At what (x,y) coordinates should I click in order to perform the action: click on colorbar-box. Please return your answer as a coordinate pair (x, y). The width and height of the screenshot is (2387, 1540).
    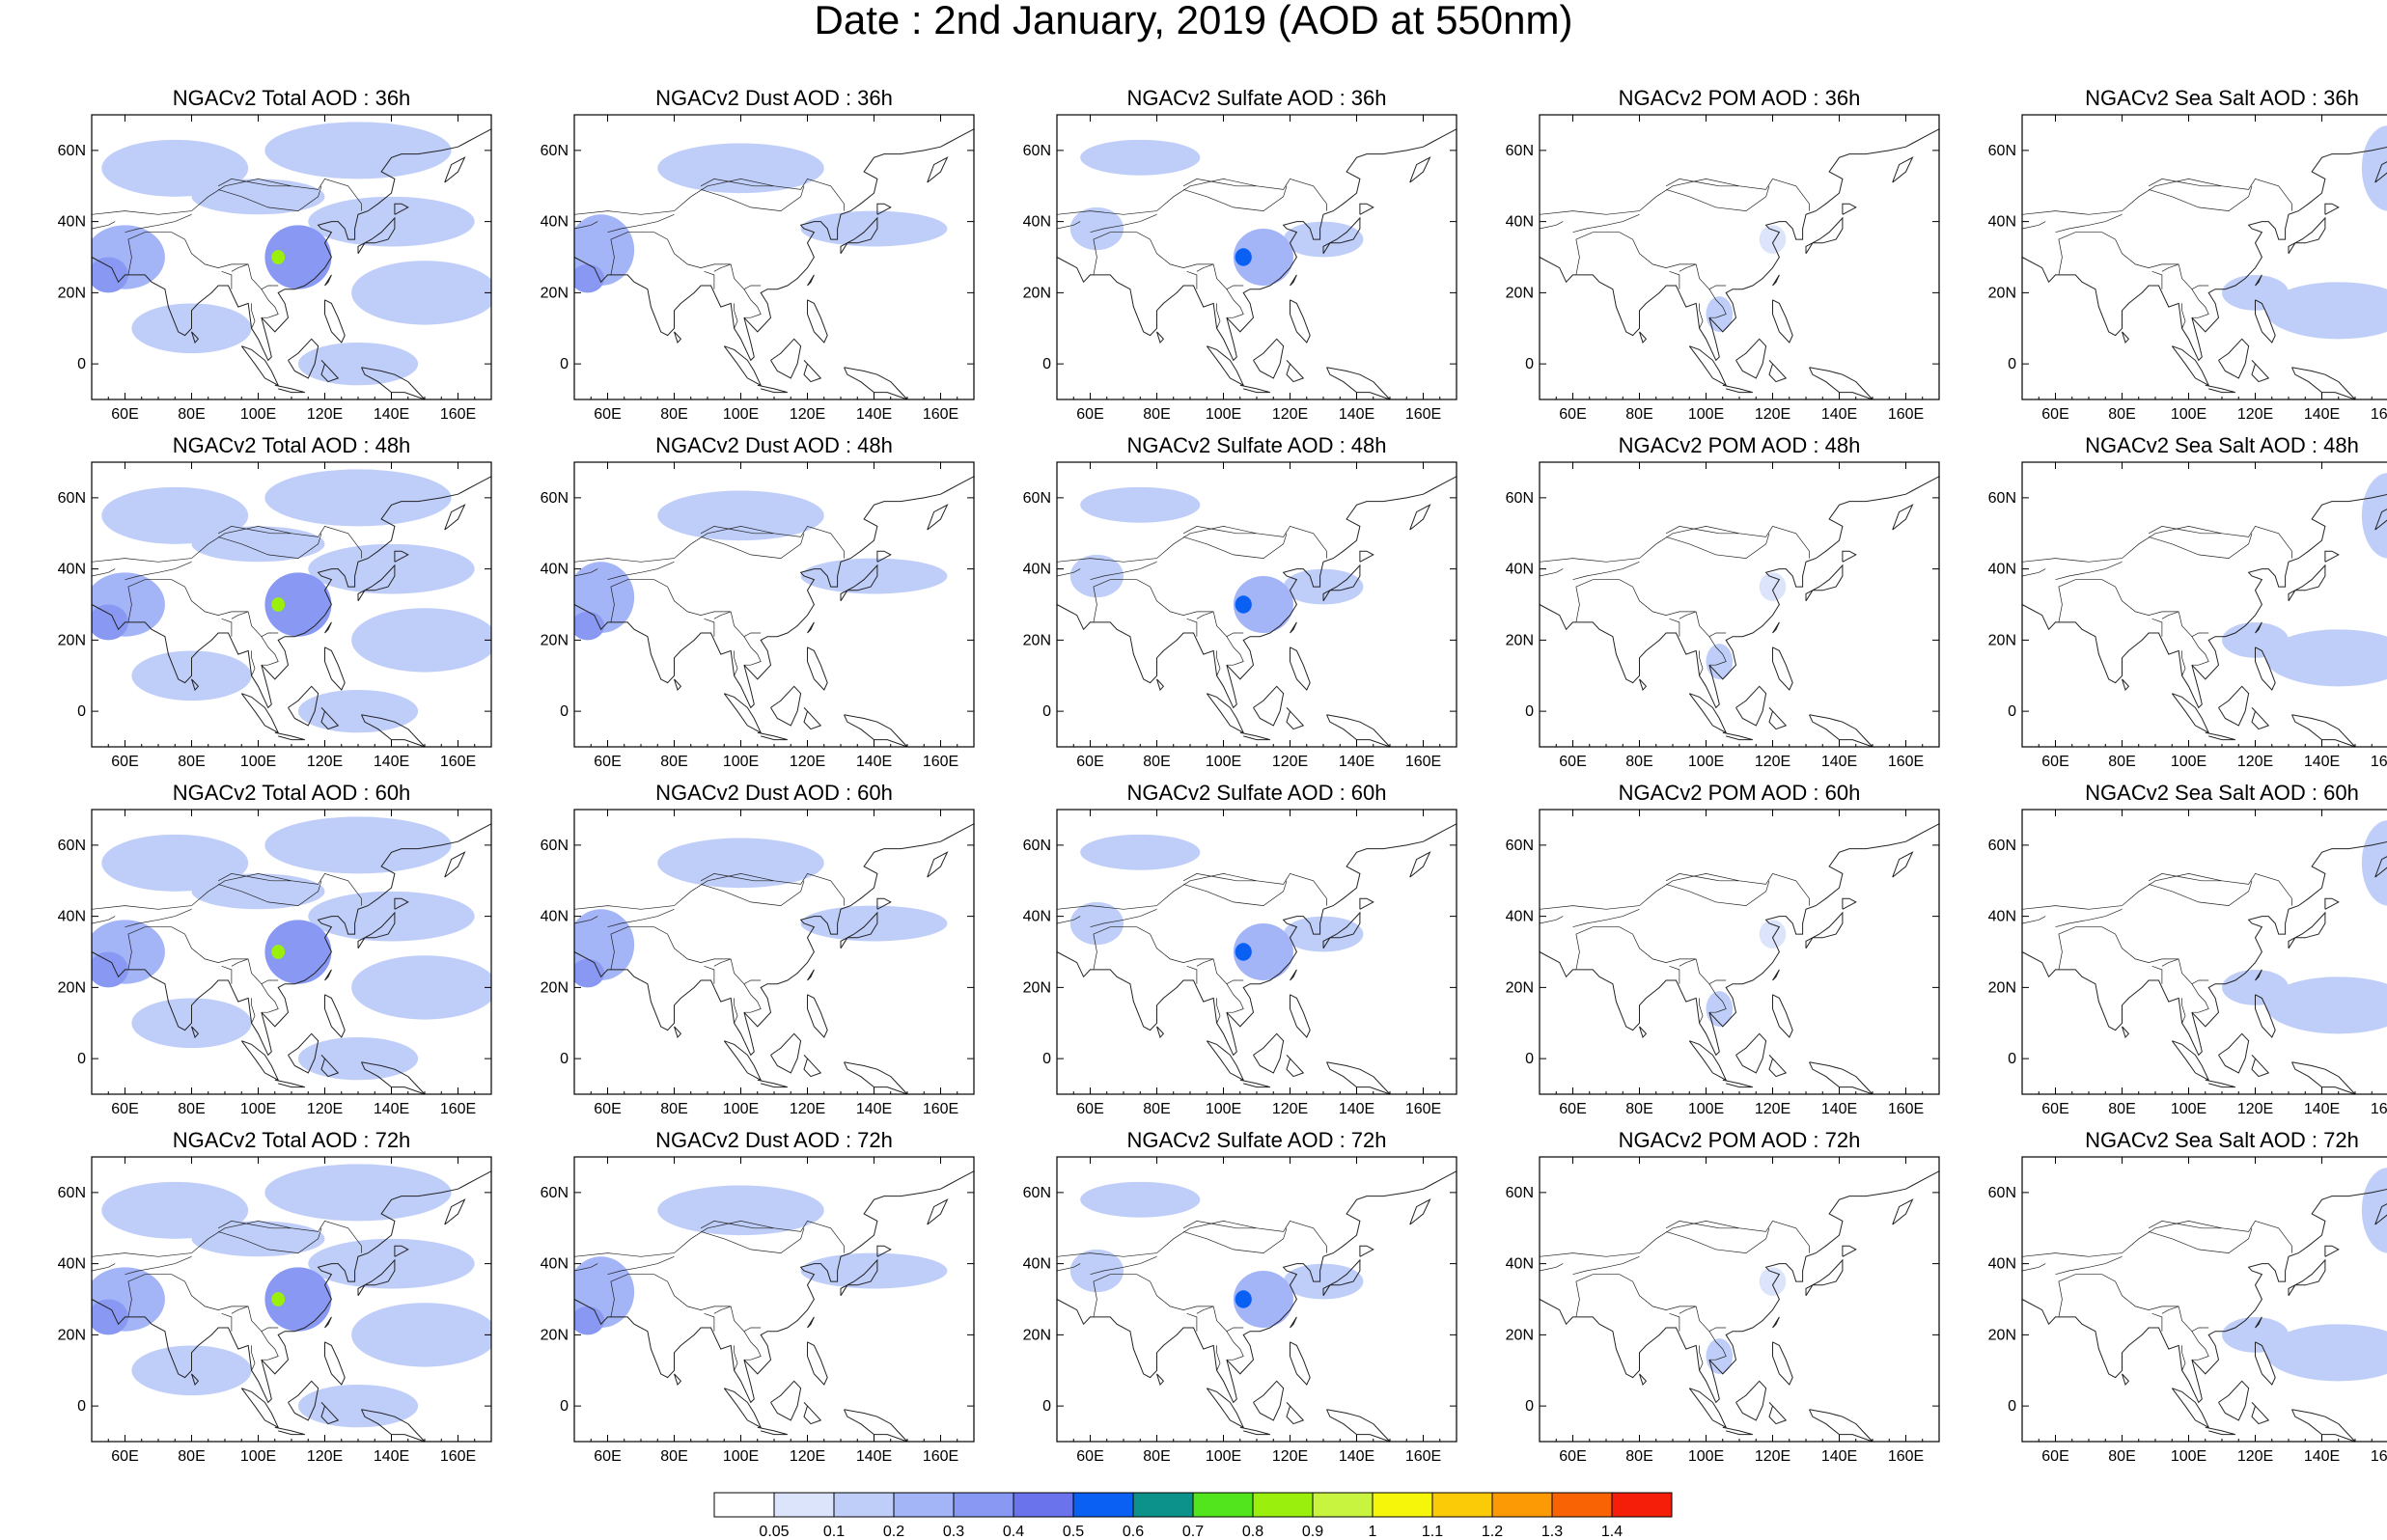
    Looking at the image, I should click on (983, 1505).